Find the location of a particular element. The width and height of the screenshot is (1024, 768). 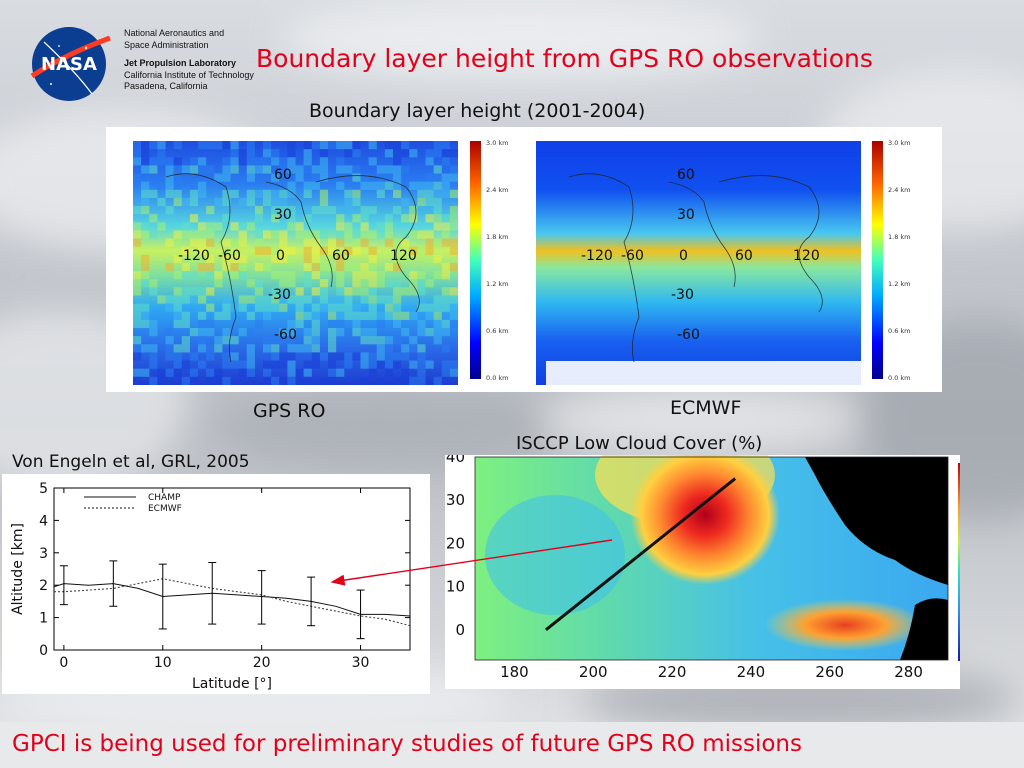

x-axis-label: Latitude [°] is located at coordinates (232, 684).